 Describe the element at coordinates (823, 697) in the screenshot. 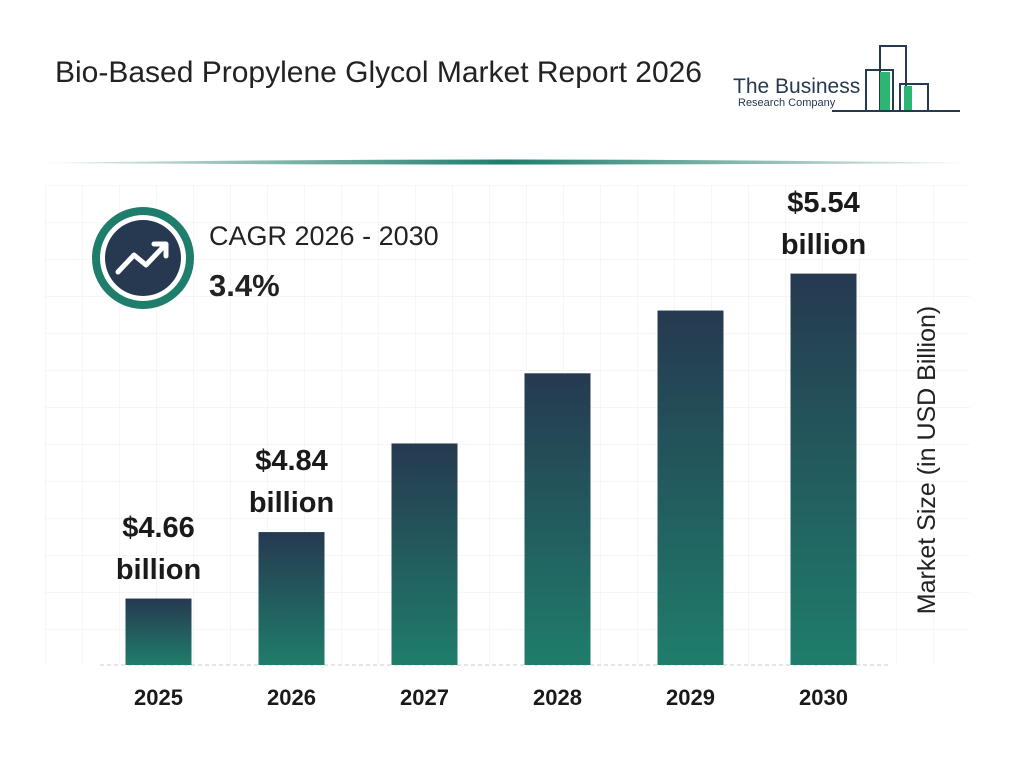

I see `x-tick-label: 2030` at that location.